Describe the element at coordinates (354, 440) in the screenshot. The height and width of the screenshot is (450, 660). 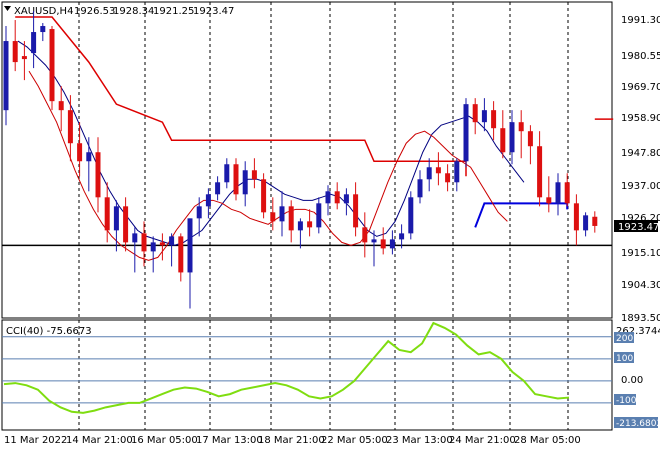
I see `time-label: 22 Mar 05:00` at that location.